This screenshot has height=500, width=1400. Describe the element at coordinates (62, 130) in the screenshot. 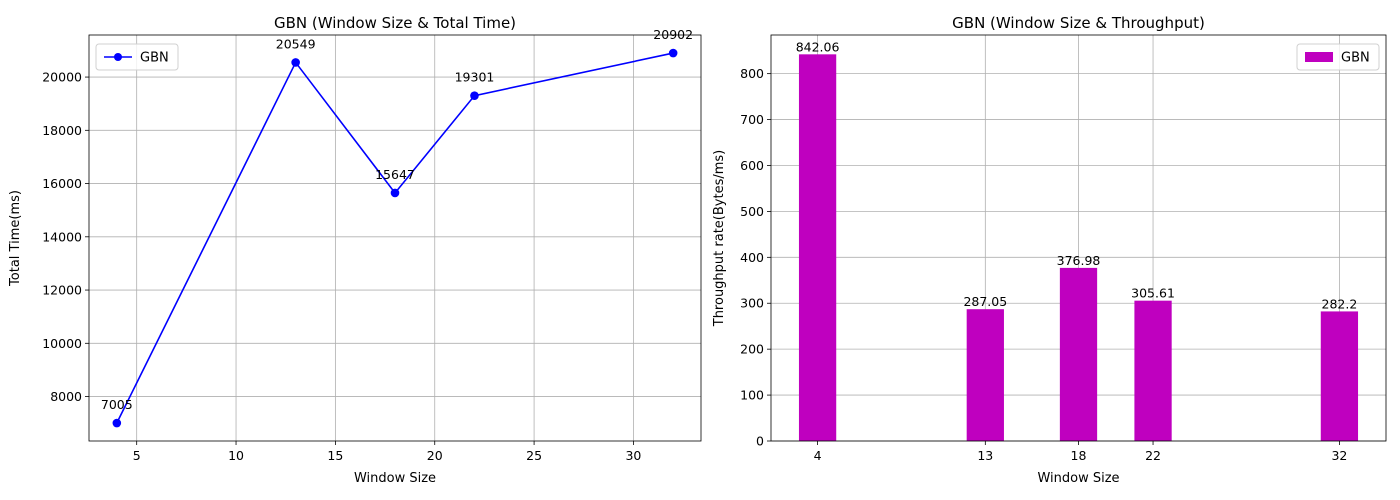

I see `y-tick-label: 18000` at that location.